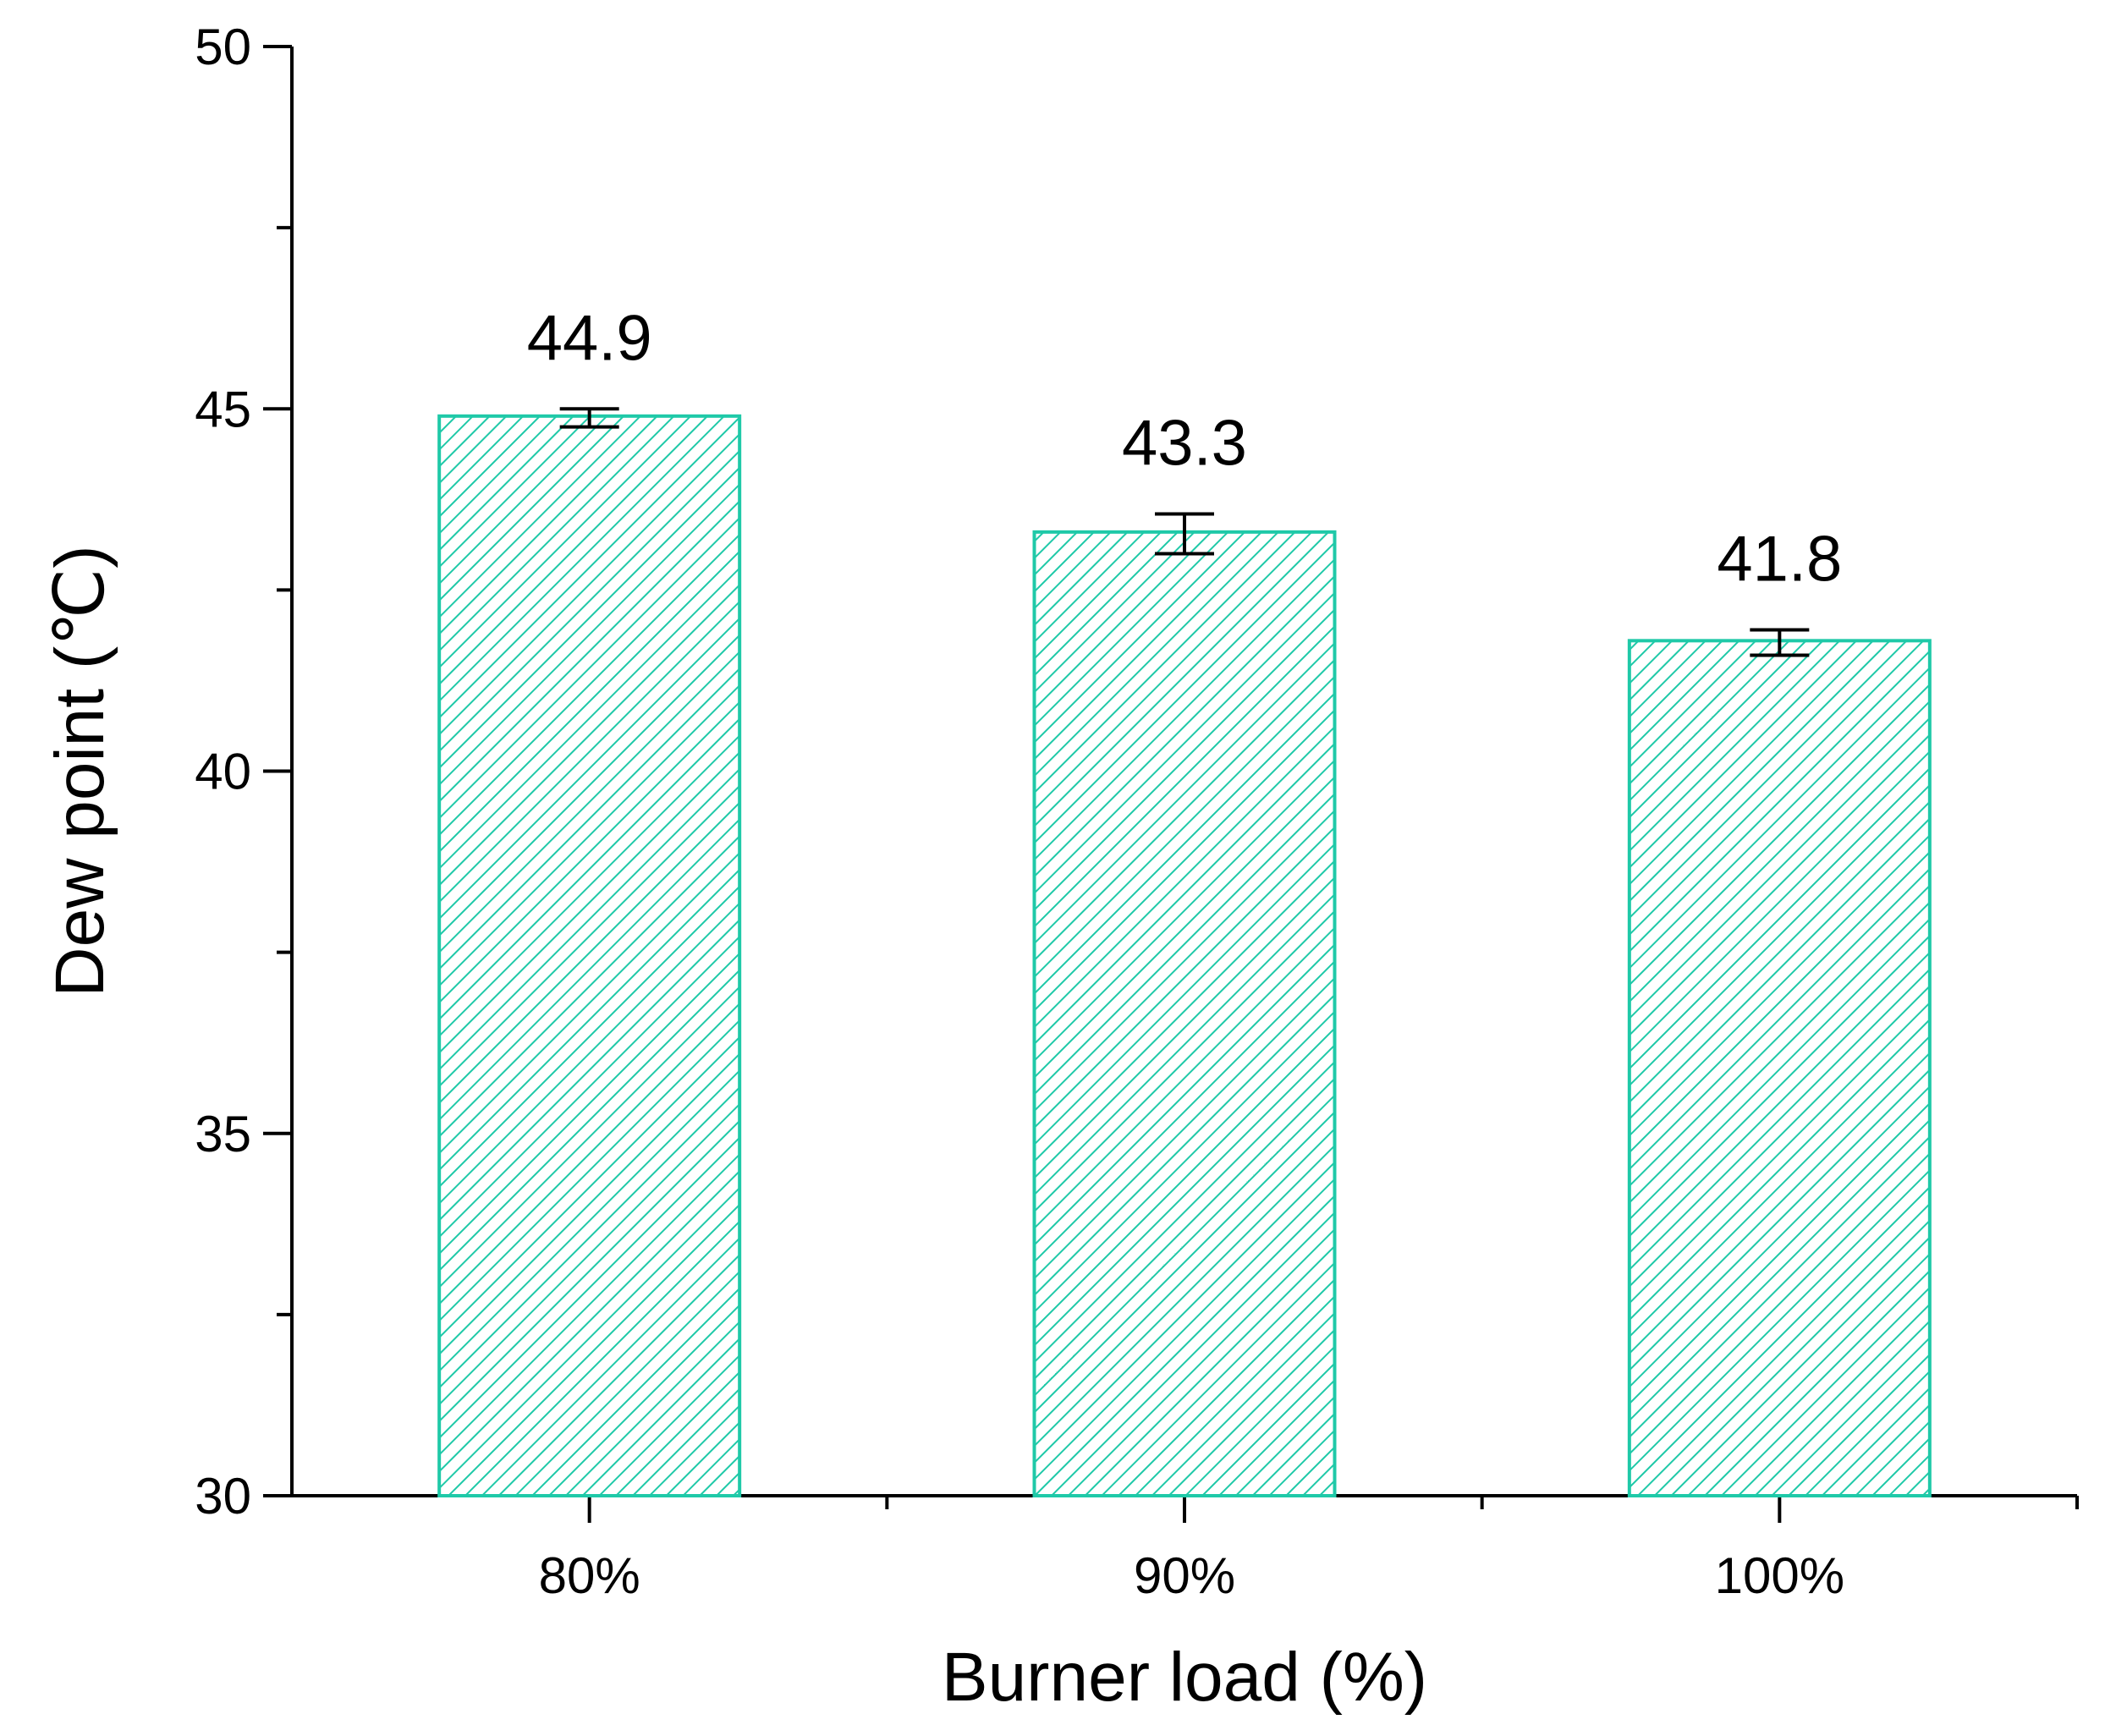 This screenshot has width=2105, height=1736. Describe the element at coordinates (1779, 1575) in the screenshot. I see `x-tick-label: 100%` at that location.